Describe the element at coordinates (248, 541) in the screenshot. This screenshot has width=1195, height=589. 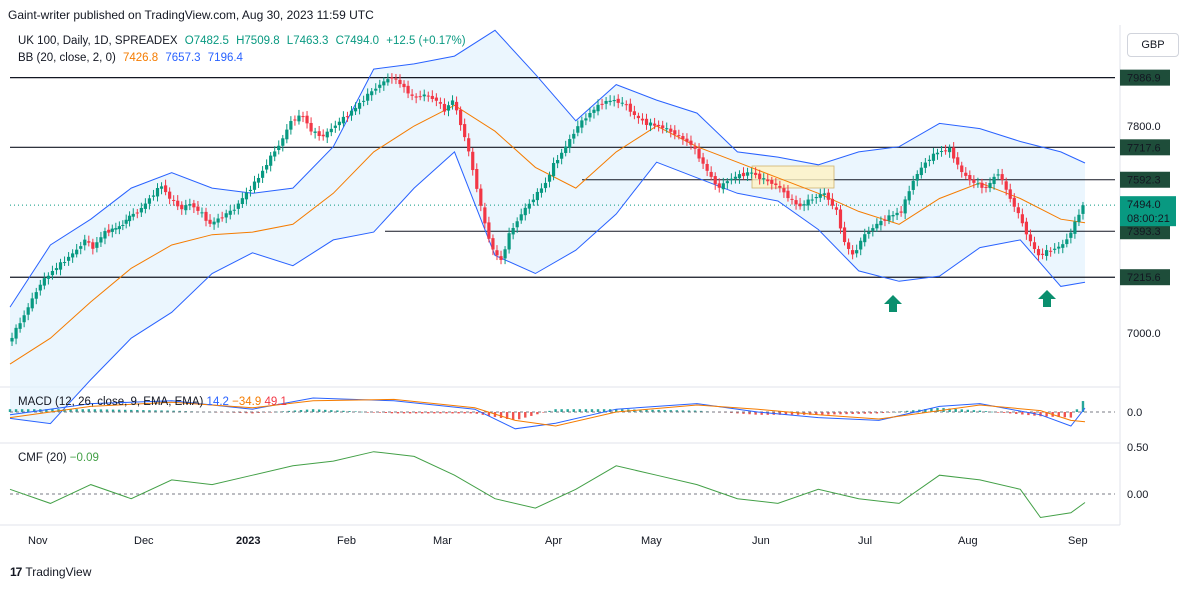
I see `x-tick-label: 2023` at that location.